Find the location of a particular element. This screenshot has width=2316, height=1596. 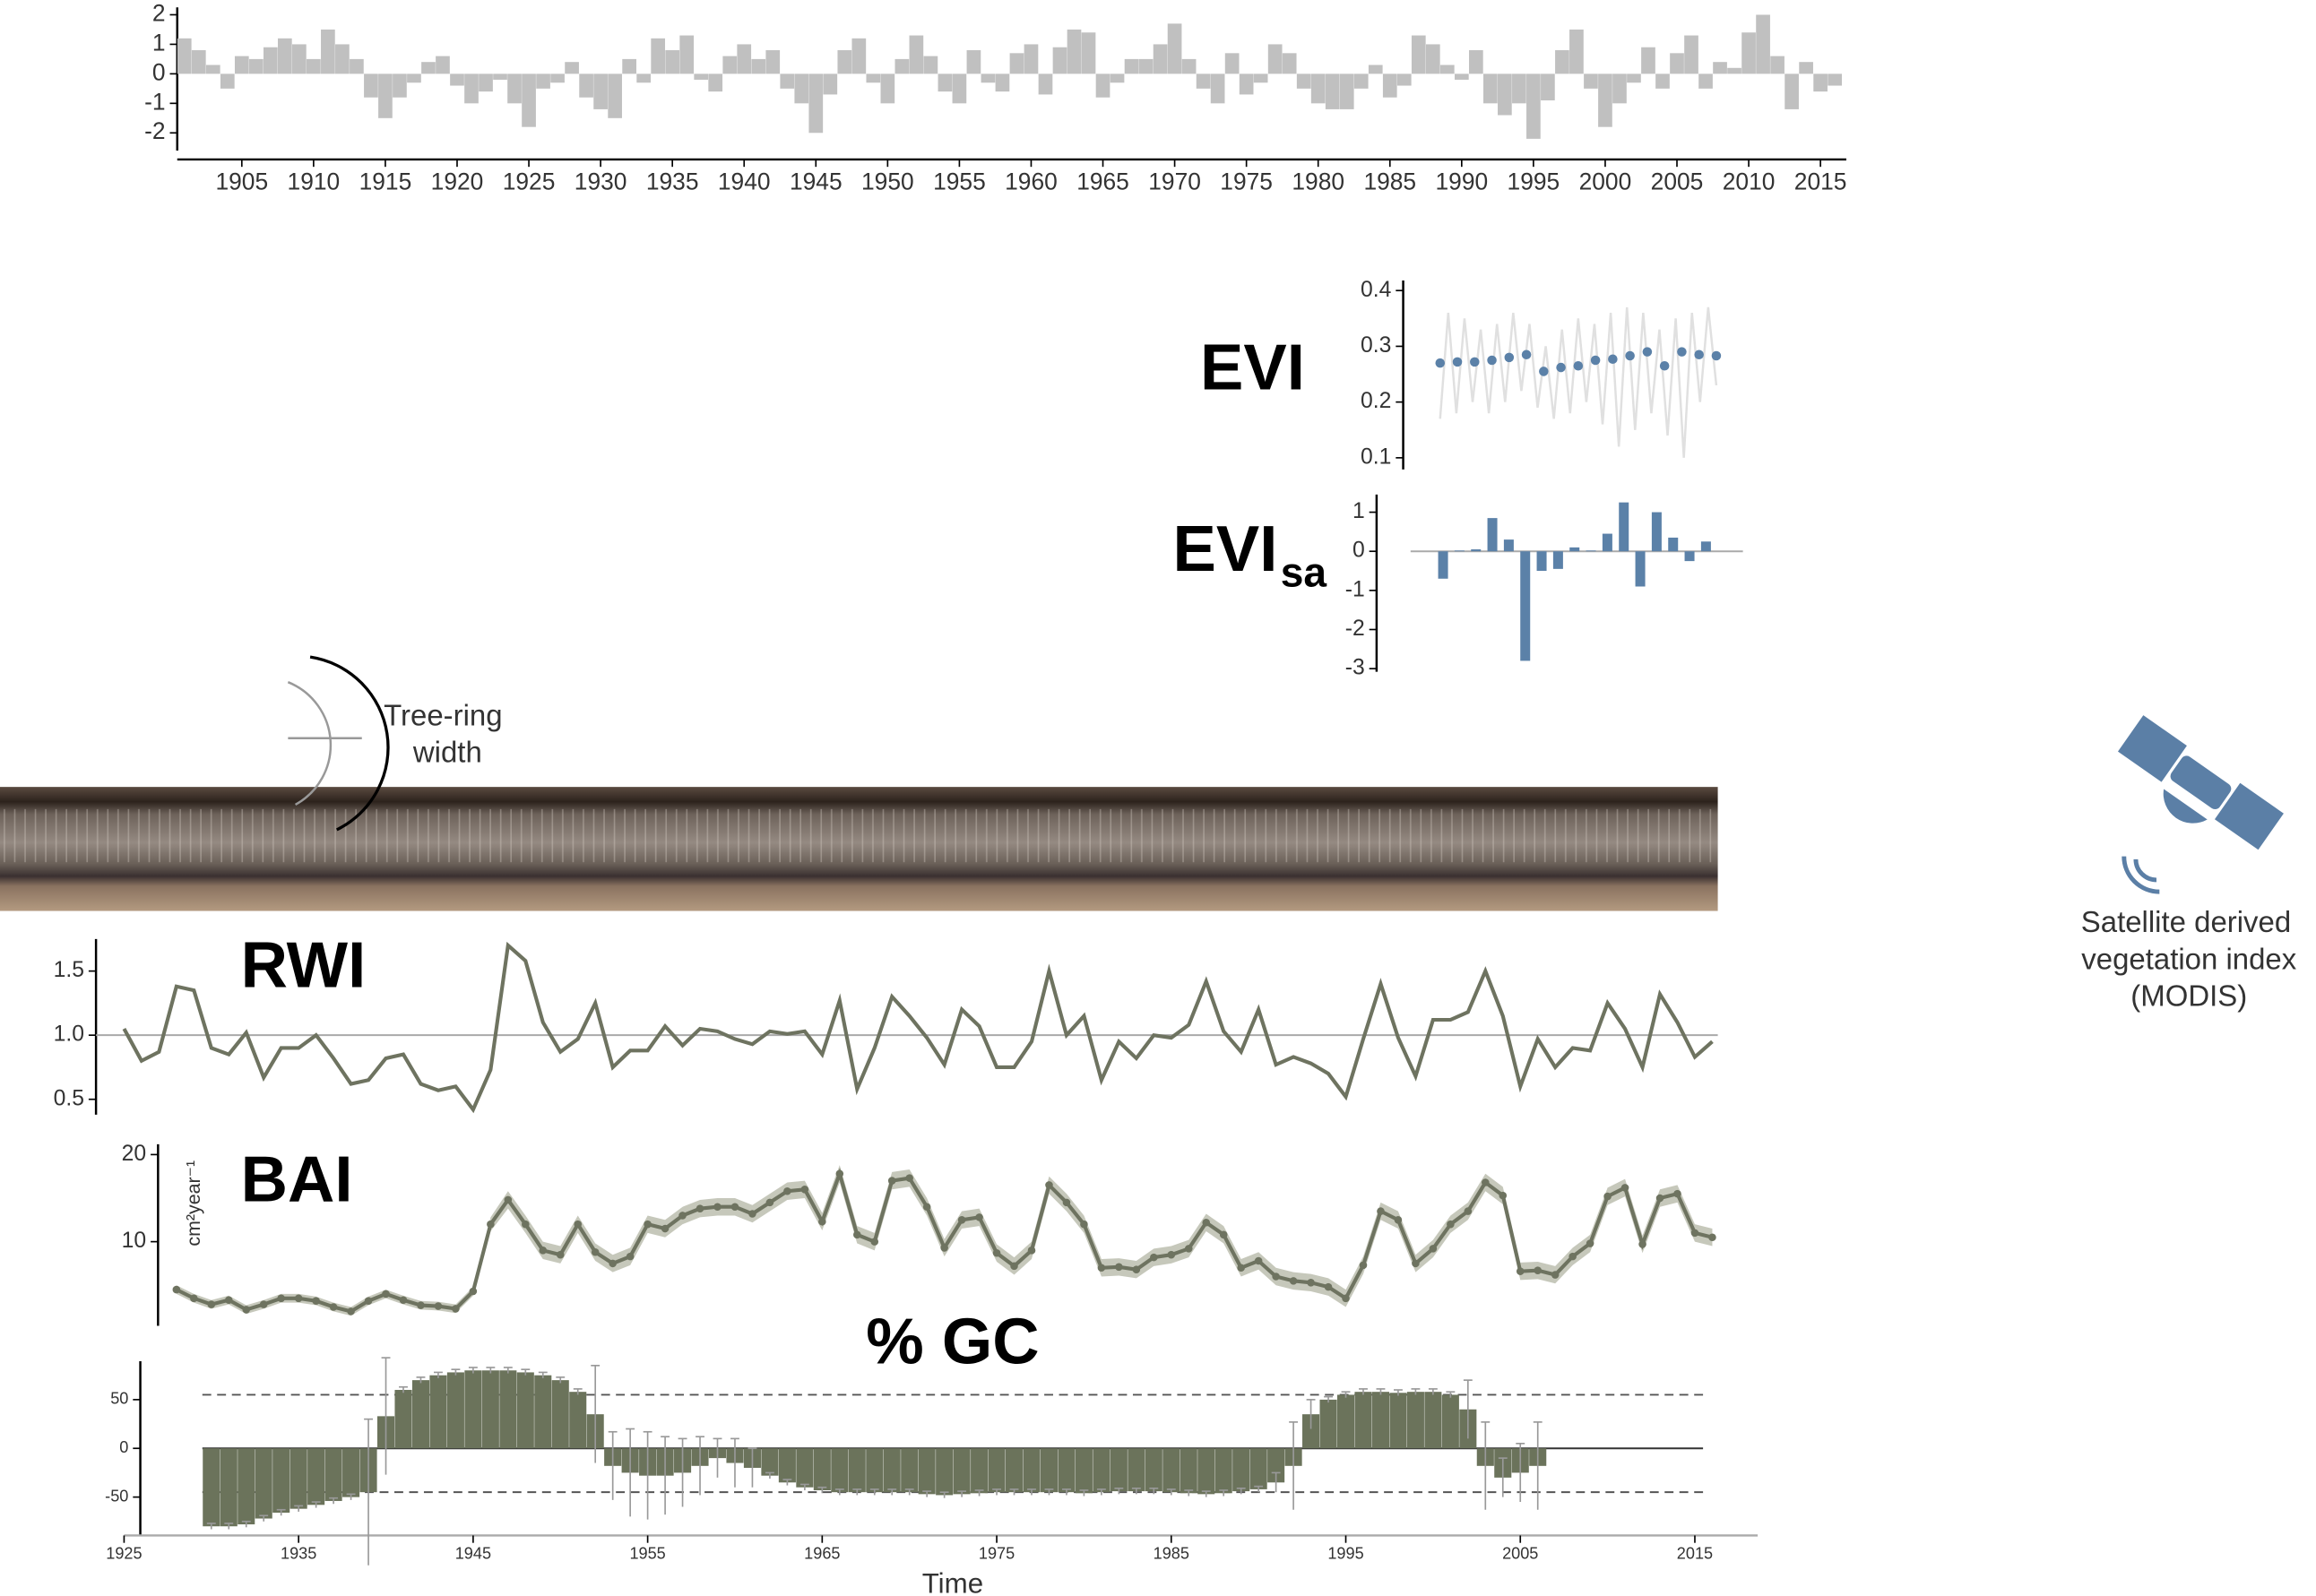

y-tick-label: 1 is located at coordinates (1359, 511).